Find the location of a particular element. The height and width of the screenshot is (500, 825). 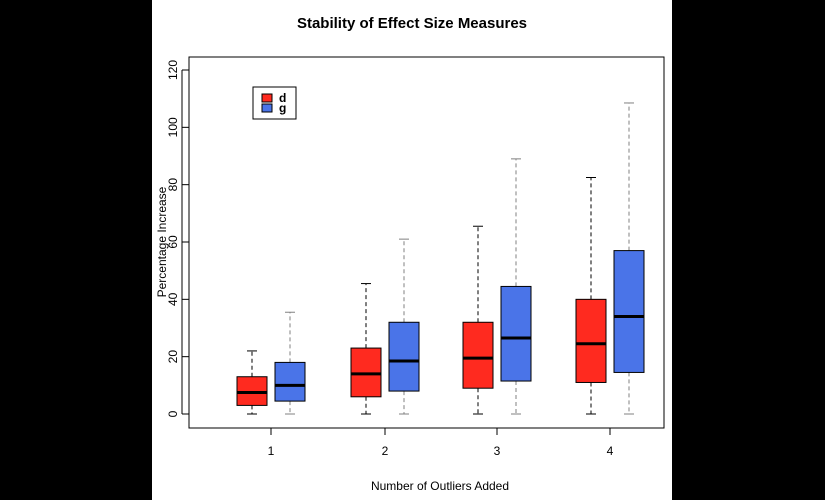

x-axis: 1 2 3 4 is located at coordinates (441, 442).